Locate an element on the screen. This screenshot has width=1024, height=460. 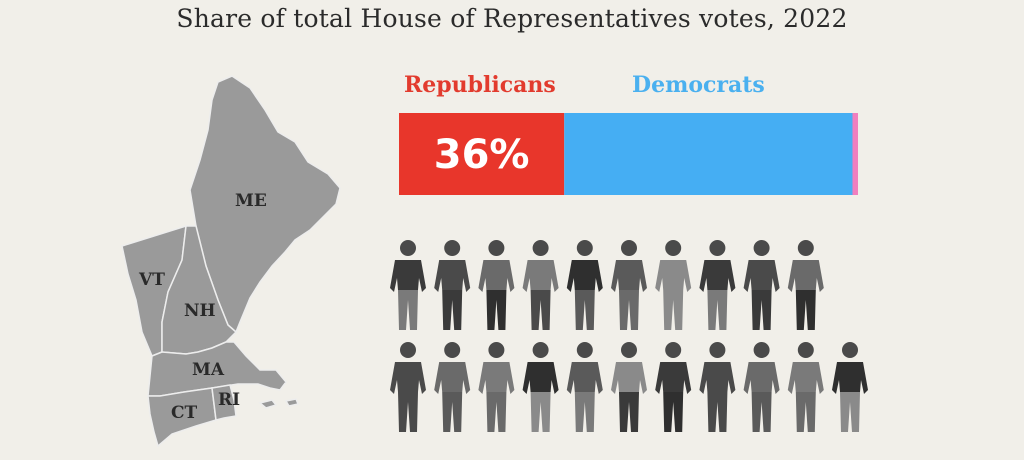
legend-democrats: Democrats is located at coordinates (698, 85).